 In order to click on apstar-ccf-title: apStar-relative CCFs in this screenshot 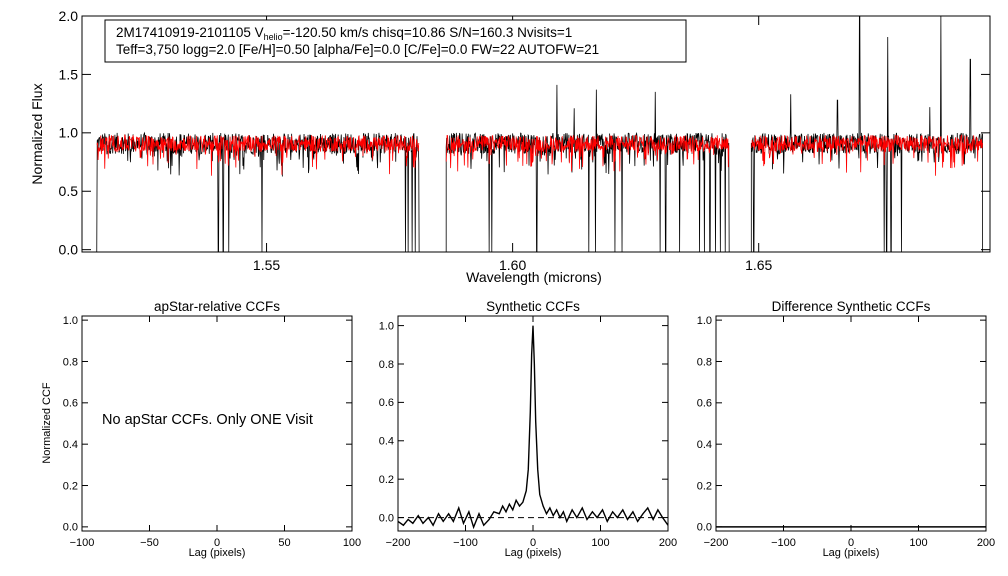, I will do `click(217, 306)`.